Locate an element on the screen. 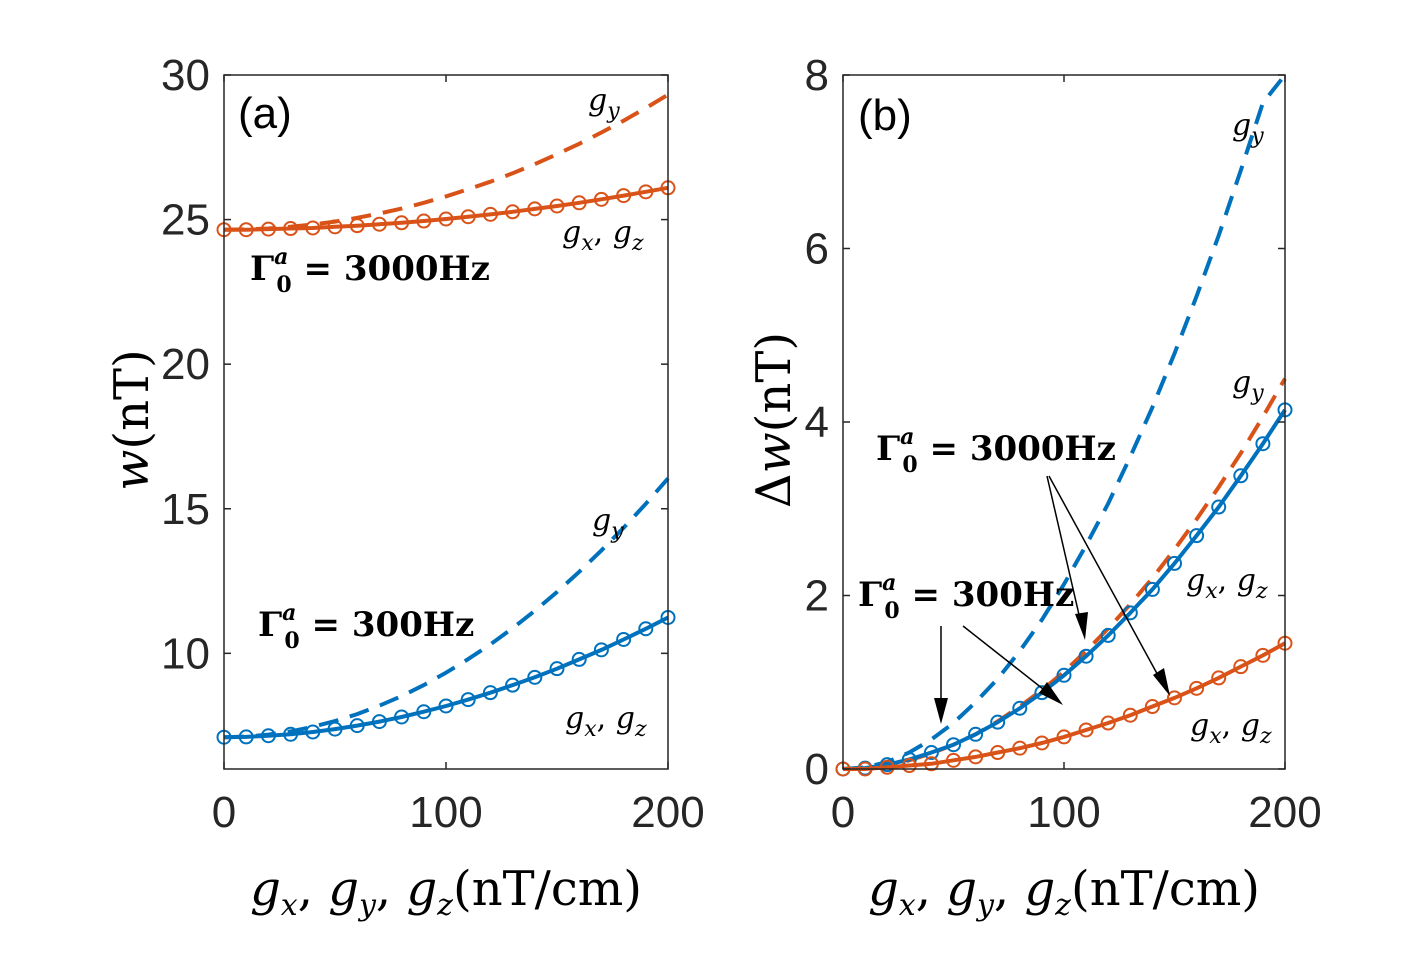 The height and width of the screenshot is (954, 1412). y-tick-label-a-1: 15 is located at coordinates (185, 509).